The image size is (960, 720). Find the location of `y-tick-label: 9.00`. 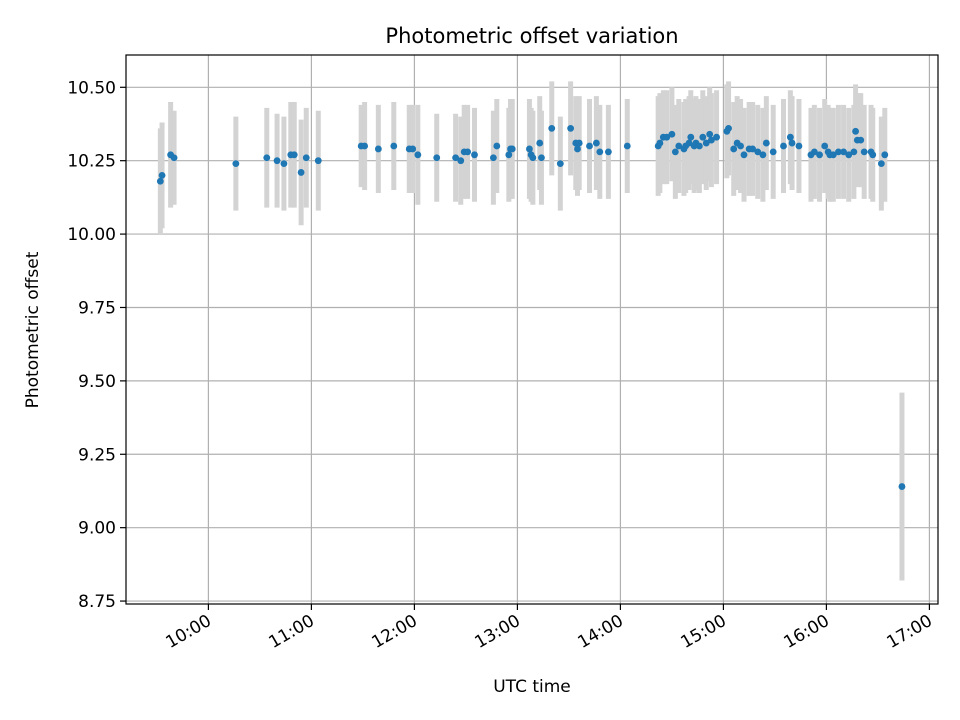

y-tick-label: 9.00 is located at coordinates (97, 529).